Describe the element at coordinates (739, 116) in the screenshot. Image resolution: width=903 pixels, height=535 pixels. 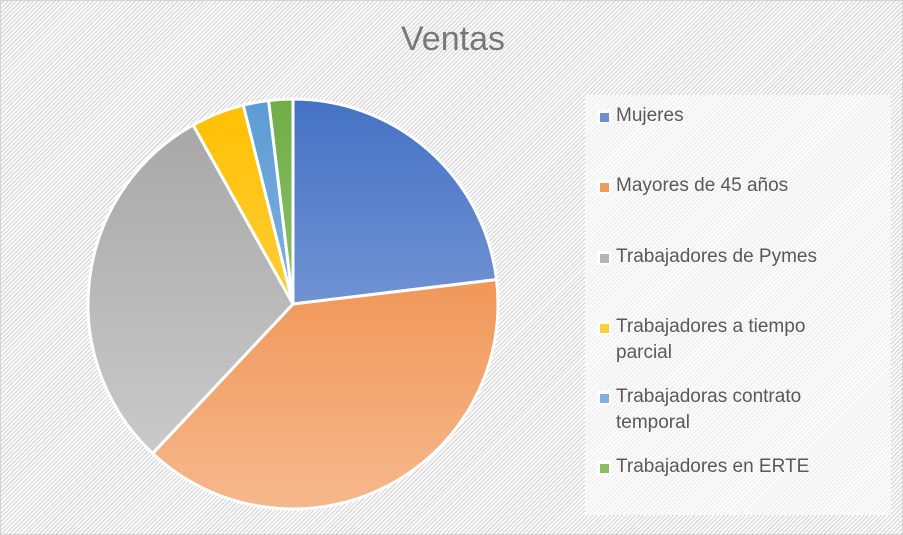
I see `legend-item-mujeres: Mujeres` at that location.